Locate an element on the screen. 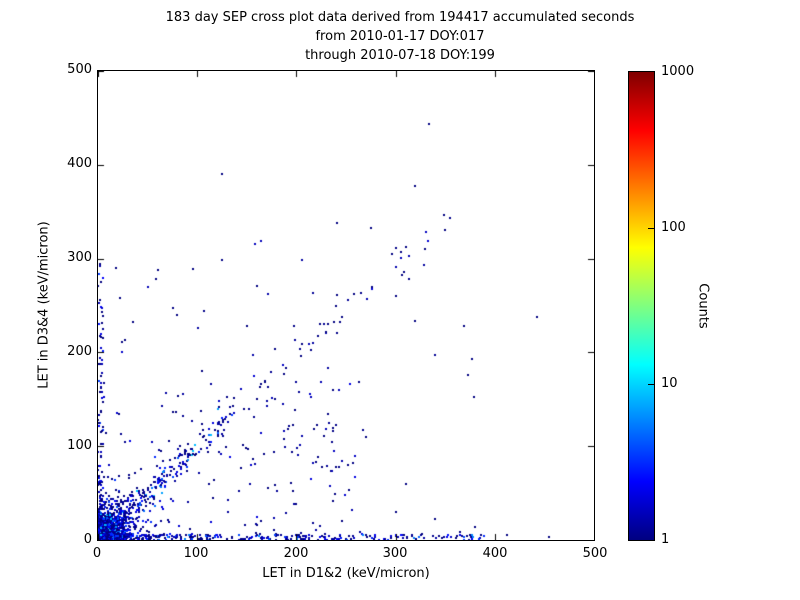 Image resolution: width=800 pixels, height=600 pixels. y-tick-0: 0 is located at coordinates (87, 539).